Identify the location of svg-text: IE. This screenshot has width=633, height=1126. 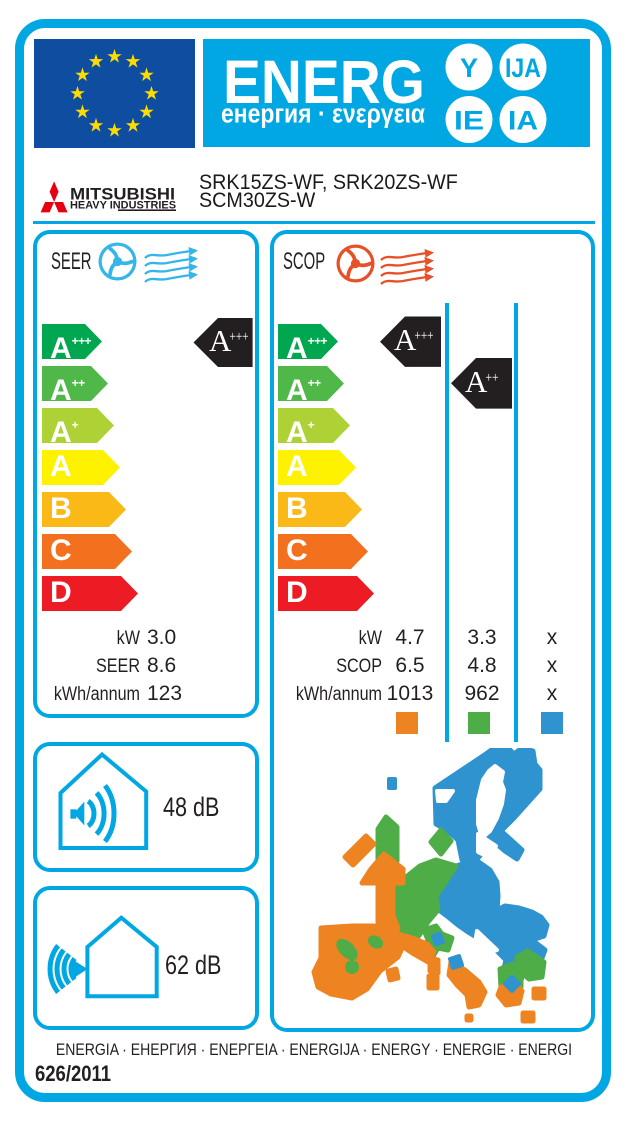
(469, 121).